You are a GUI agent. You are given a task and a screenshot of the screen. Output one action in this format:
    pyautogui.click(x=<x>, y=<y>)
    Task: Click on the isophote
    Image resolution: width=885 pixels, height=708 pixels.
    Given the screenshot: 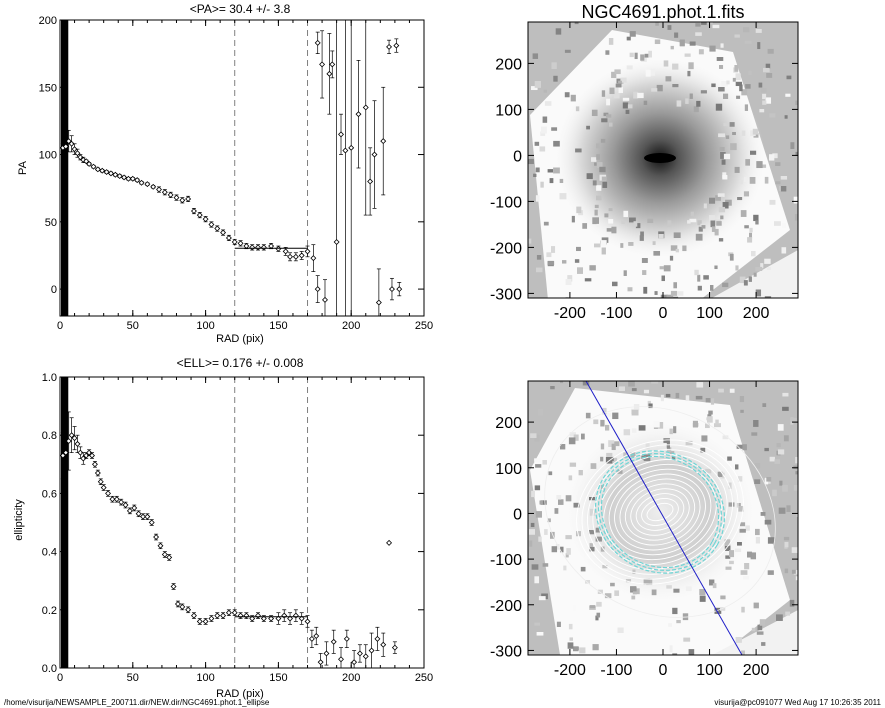 What is the action you would take?
    pyautogui.click(x=660, y=512)
    